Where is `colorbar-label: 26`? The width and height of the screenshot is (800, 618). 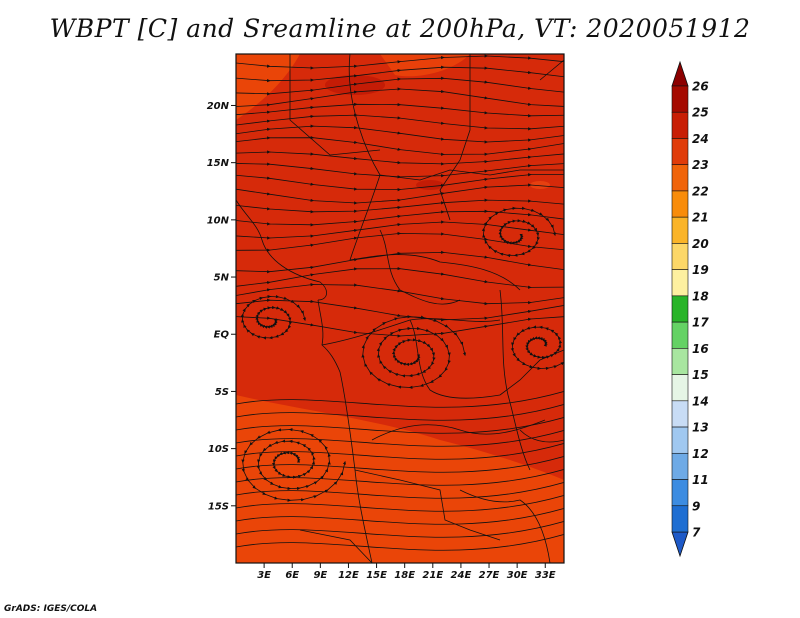 colorbar-label: 26 is located at coordinates (700, 87).